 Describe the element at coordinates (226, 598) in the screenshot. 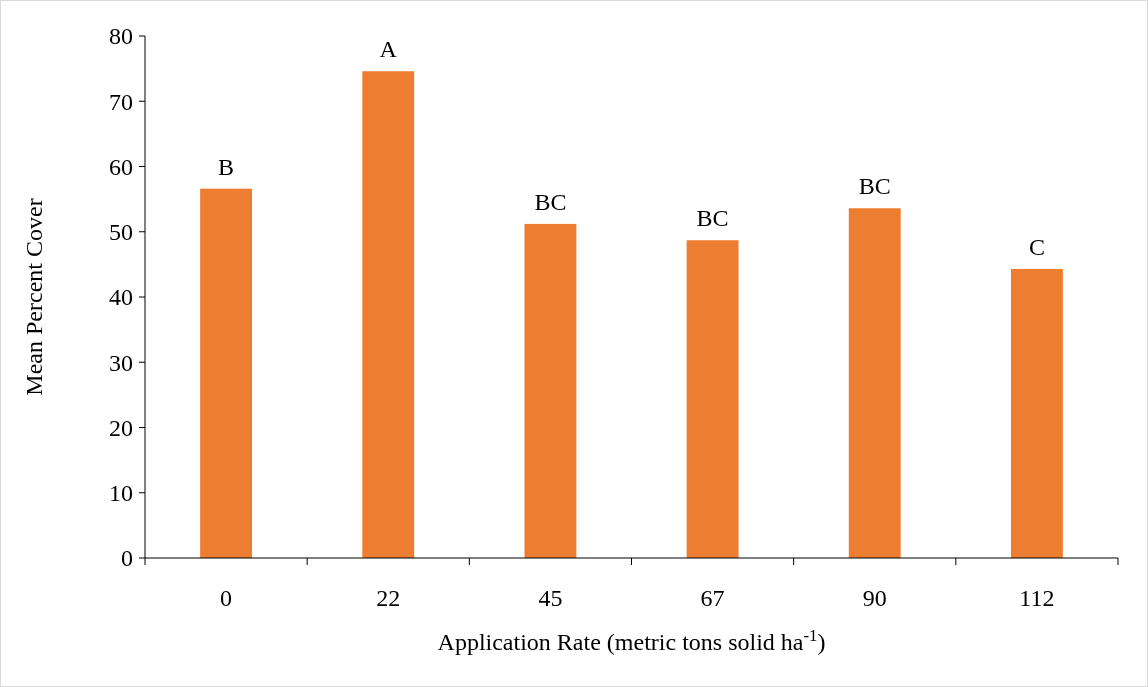

I see `x-tick-label: 0` at that location.